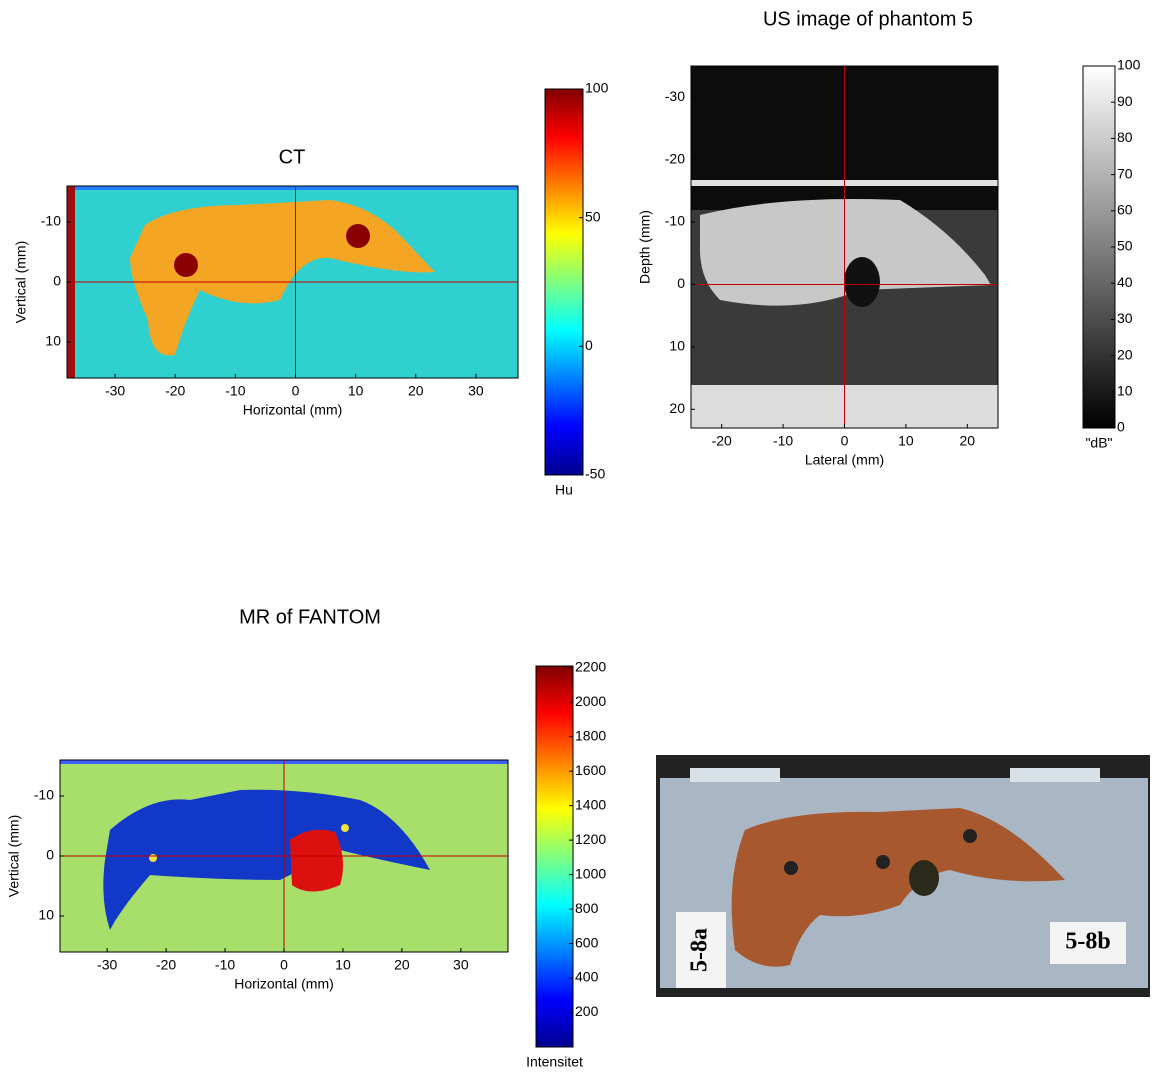 Image resolution: width=1152 pixels, height=1073 pixels. I want to click on colorbar-tick-label: 2200, so click(590, 666).